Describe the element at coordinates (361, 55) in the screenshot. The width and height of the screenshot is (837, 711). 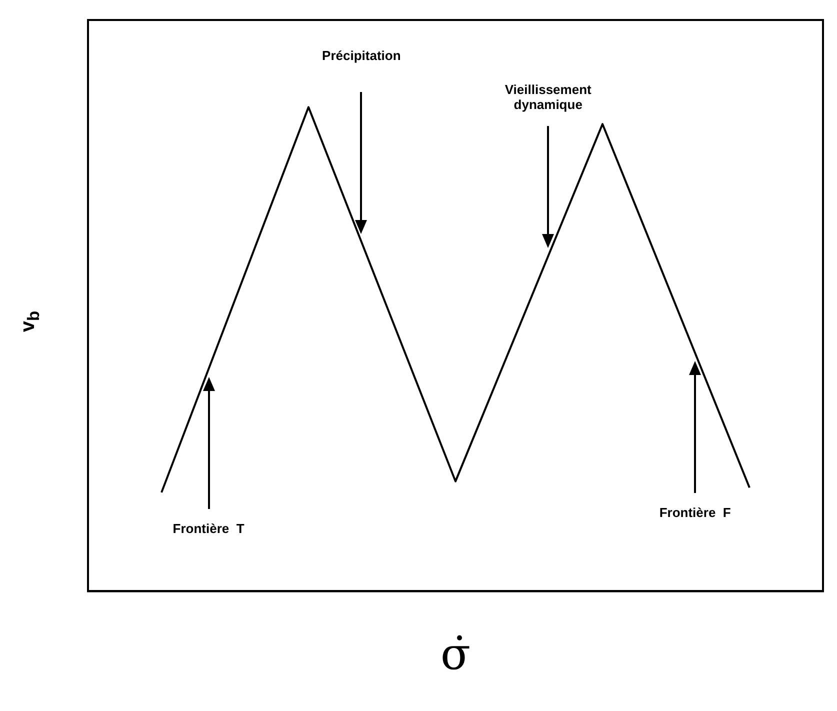
I see `text: Précipitation` at that location.